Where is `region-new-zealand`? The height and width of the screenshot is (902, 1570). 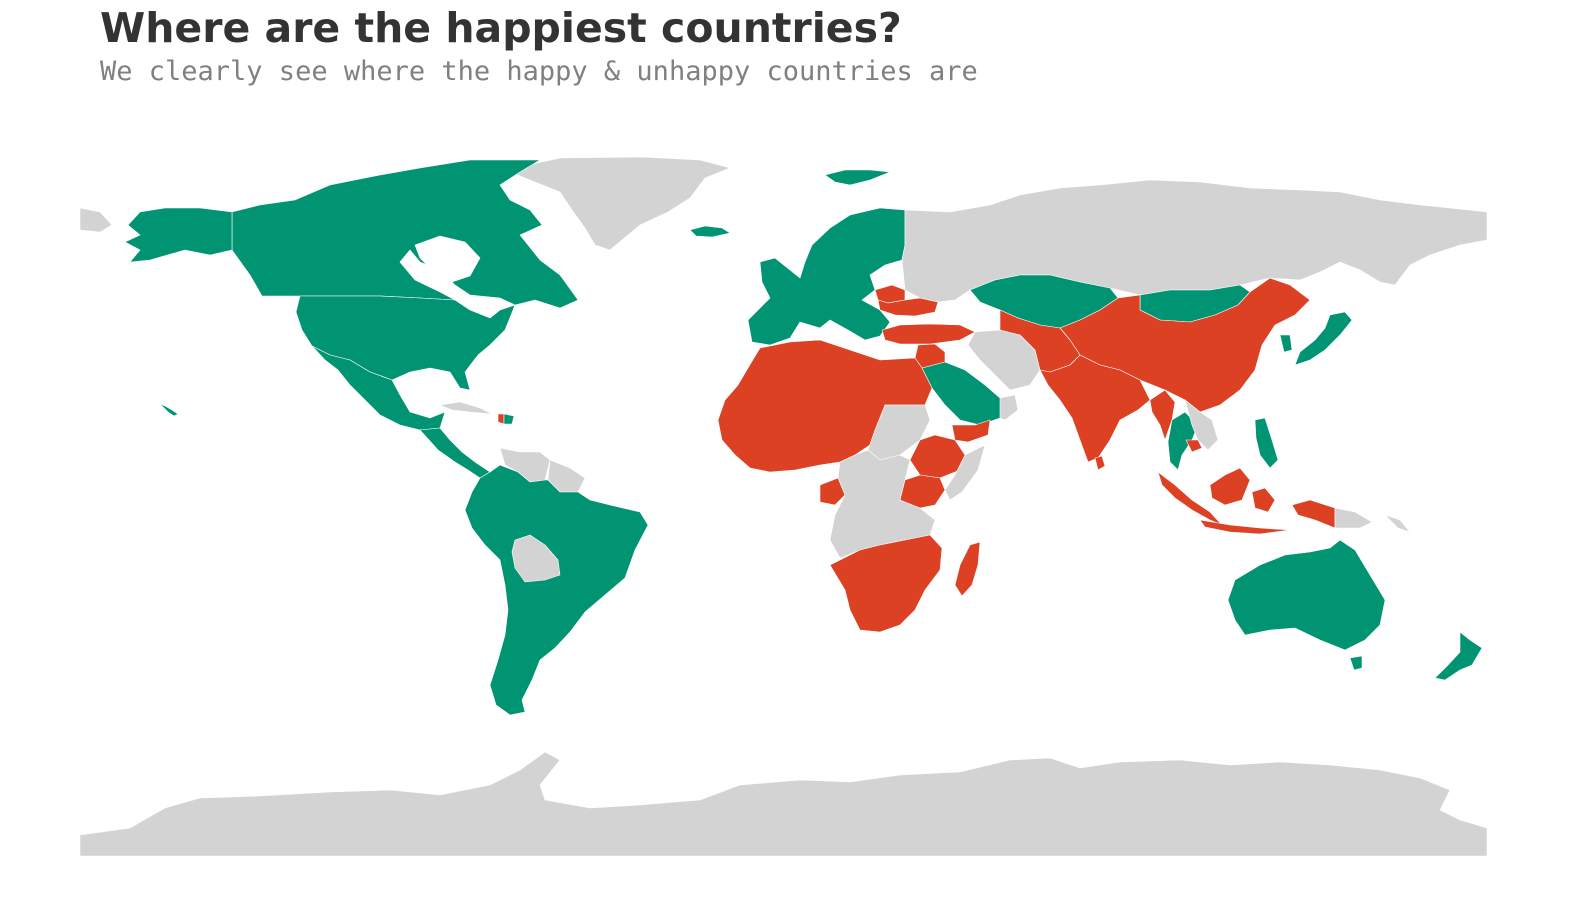 region-new-zealand is located at coordinates (1458, 656).